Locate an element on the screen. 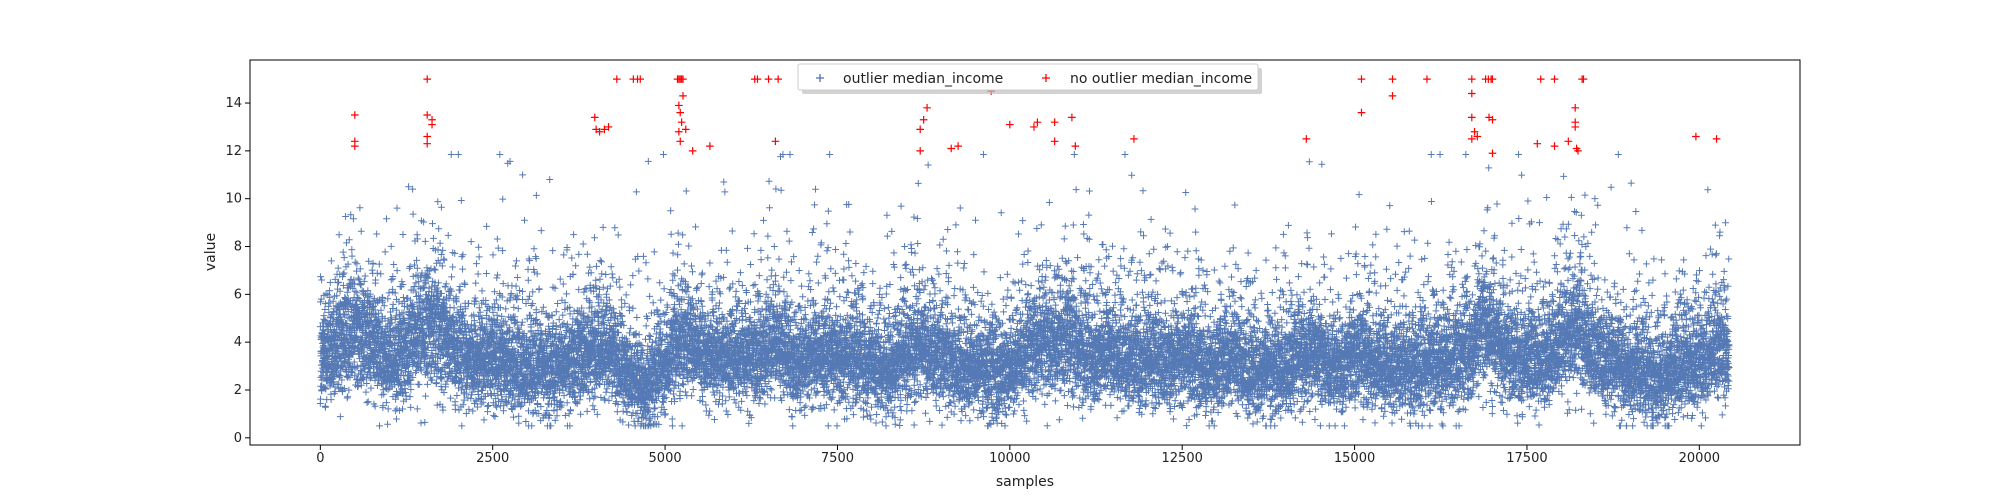 The height and width of the screenshot is (500, 2000). y-tick-label: 12 is located at coordinates (233, 151).